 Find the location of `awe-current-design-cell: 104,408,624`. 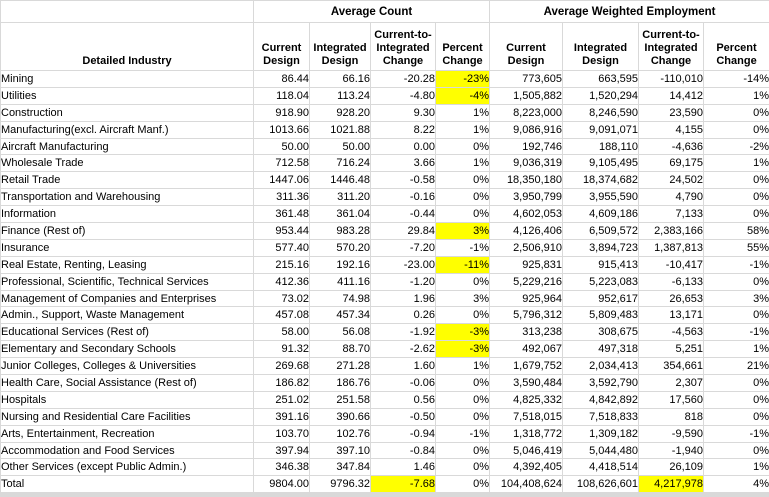

awe-current-design-cell: 104,408,624 is located at coordinates (526, 484).